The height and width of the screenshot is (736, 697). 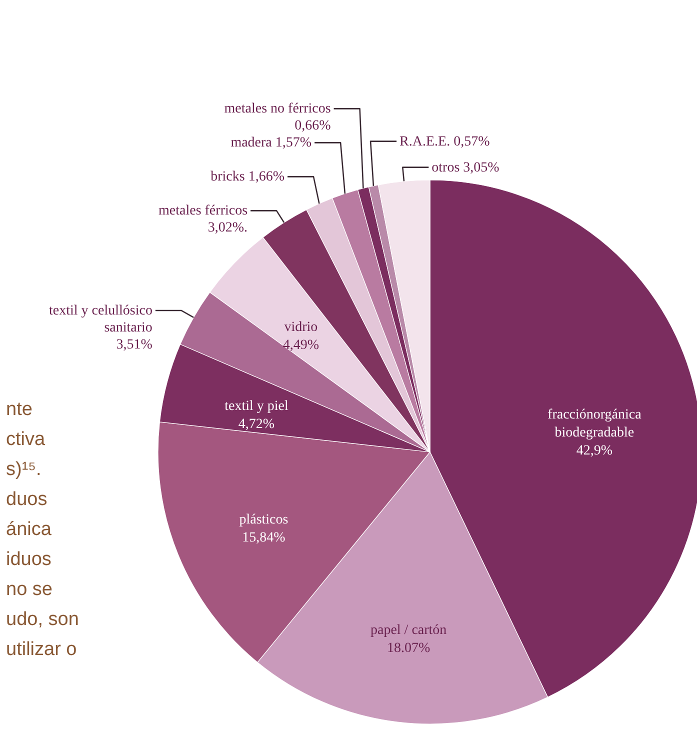 What do you see at coordinates (247, 177) in the screenshot?
I see `slice-label: bricks 1,66%` at bounding box center [247, 177].